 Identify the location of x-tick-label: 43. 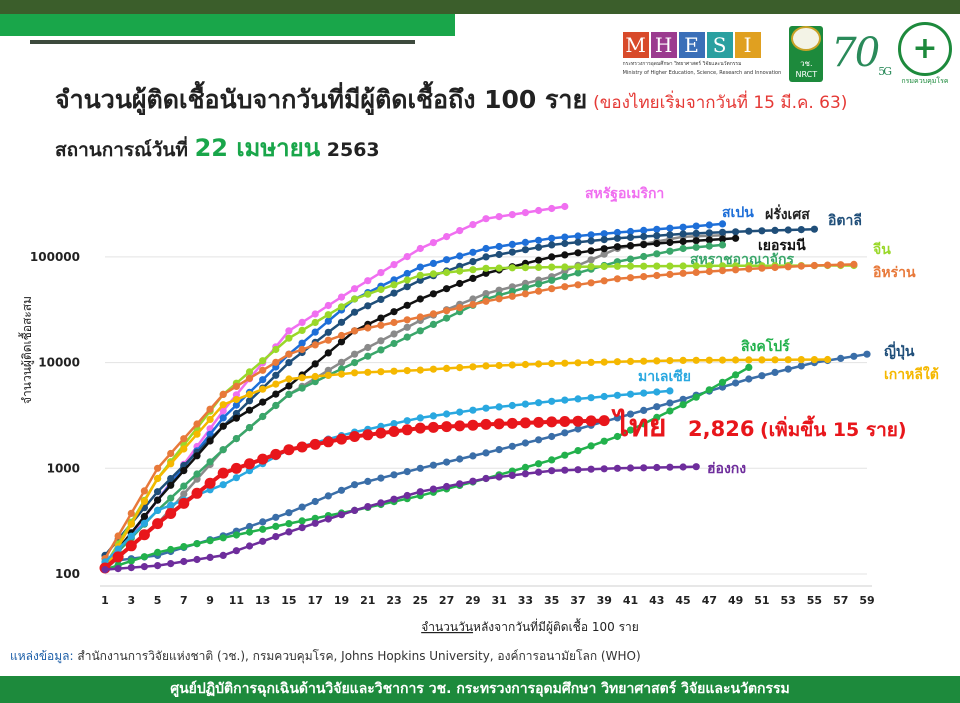
(656, 600).